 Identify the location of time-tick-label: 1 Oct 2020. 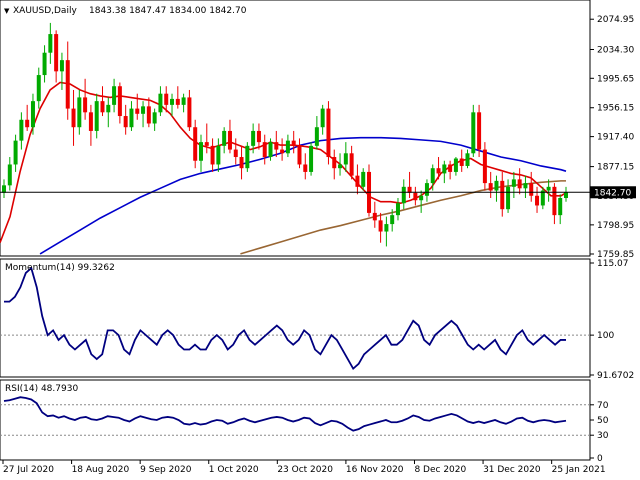
(234, 470).